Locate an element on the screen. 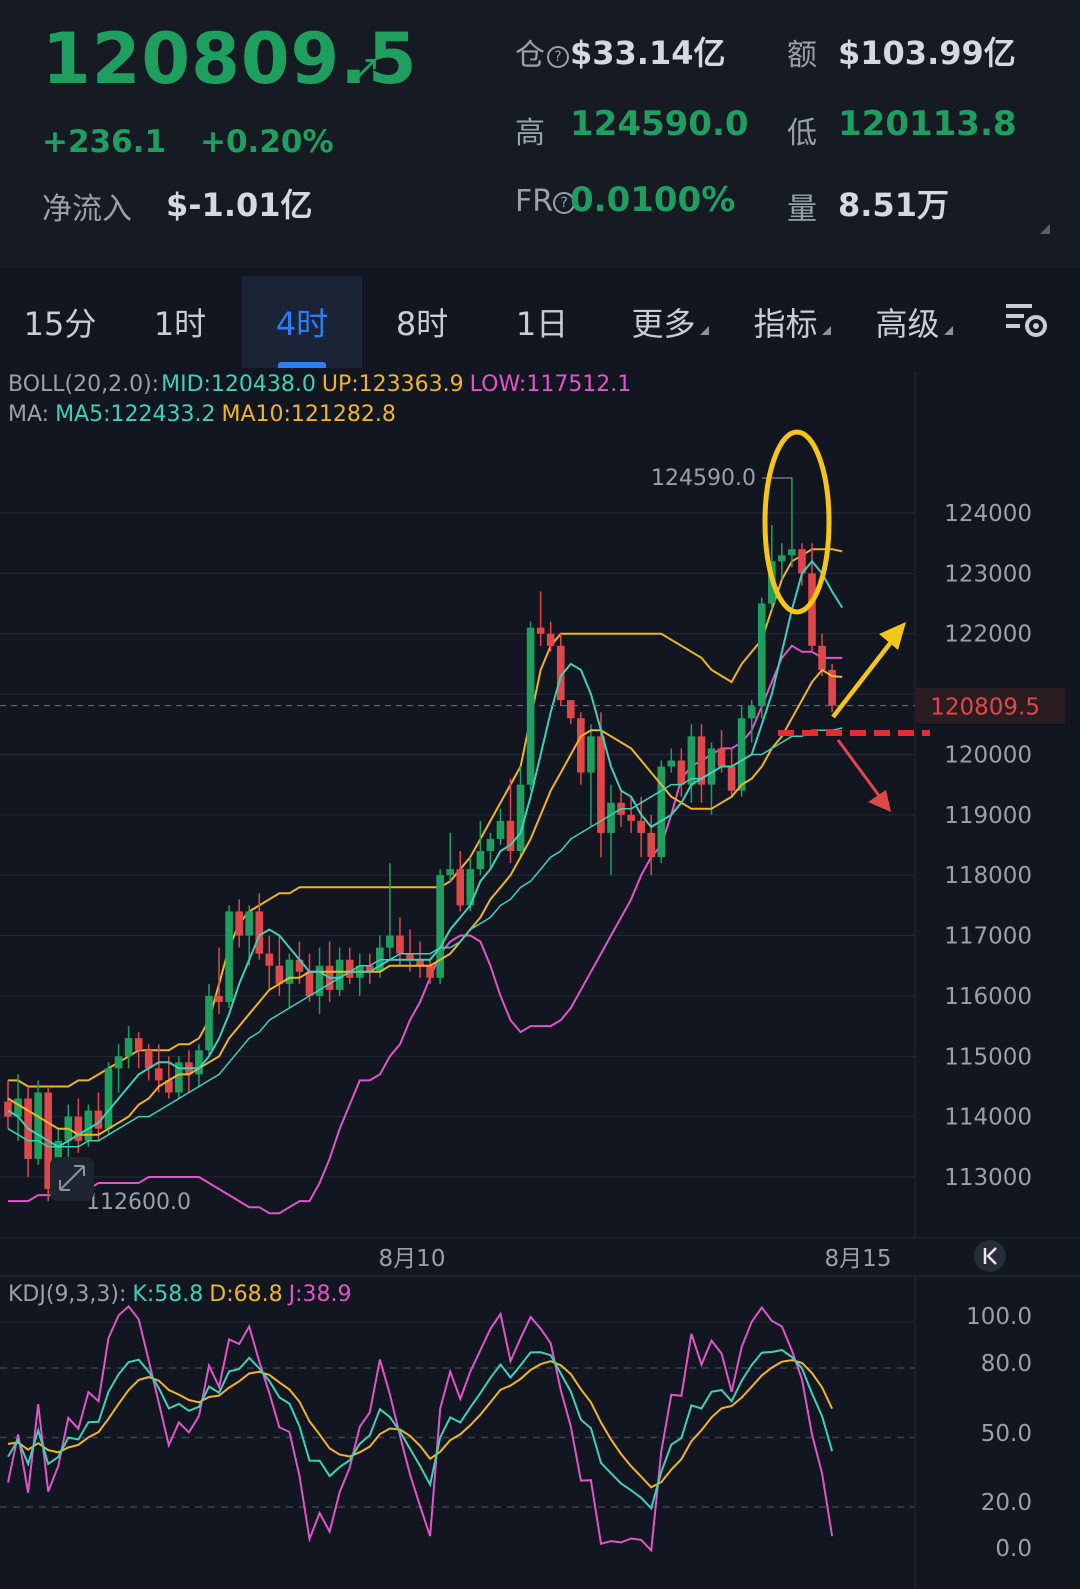 Image resolution: width=1080 pixels, height=1589 pixels. price-tick-label: 124000 is located at coordinates (988, 514).